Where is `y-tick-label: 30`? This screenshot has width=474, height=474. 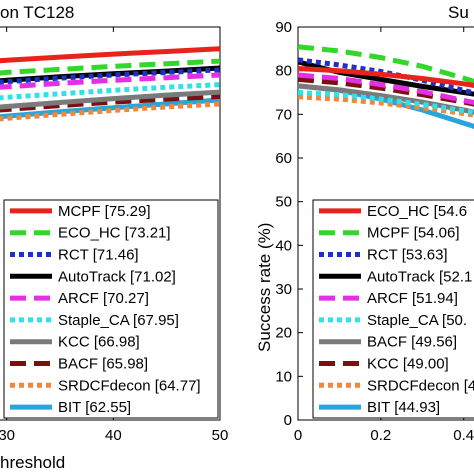
y-tick-label: 30 is located at coordinates (283, 289).